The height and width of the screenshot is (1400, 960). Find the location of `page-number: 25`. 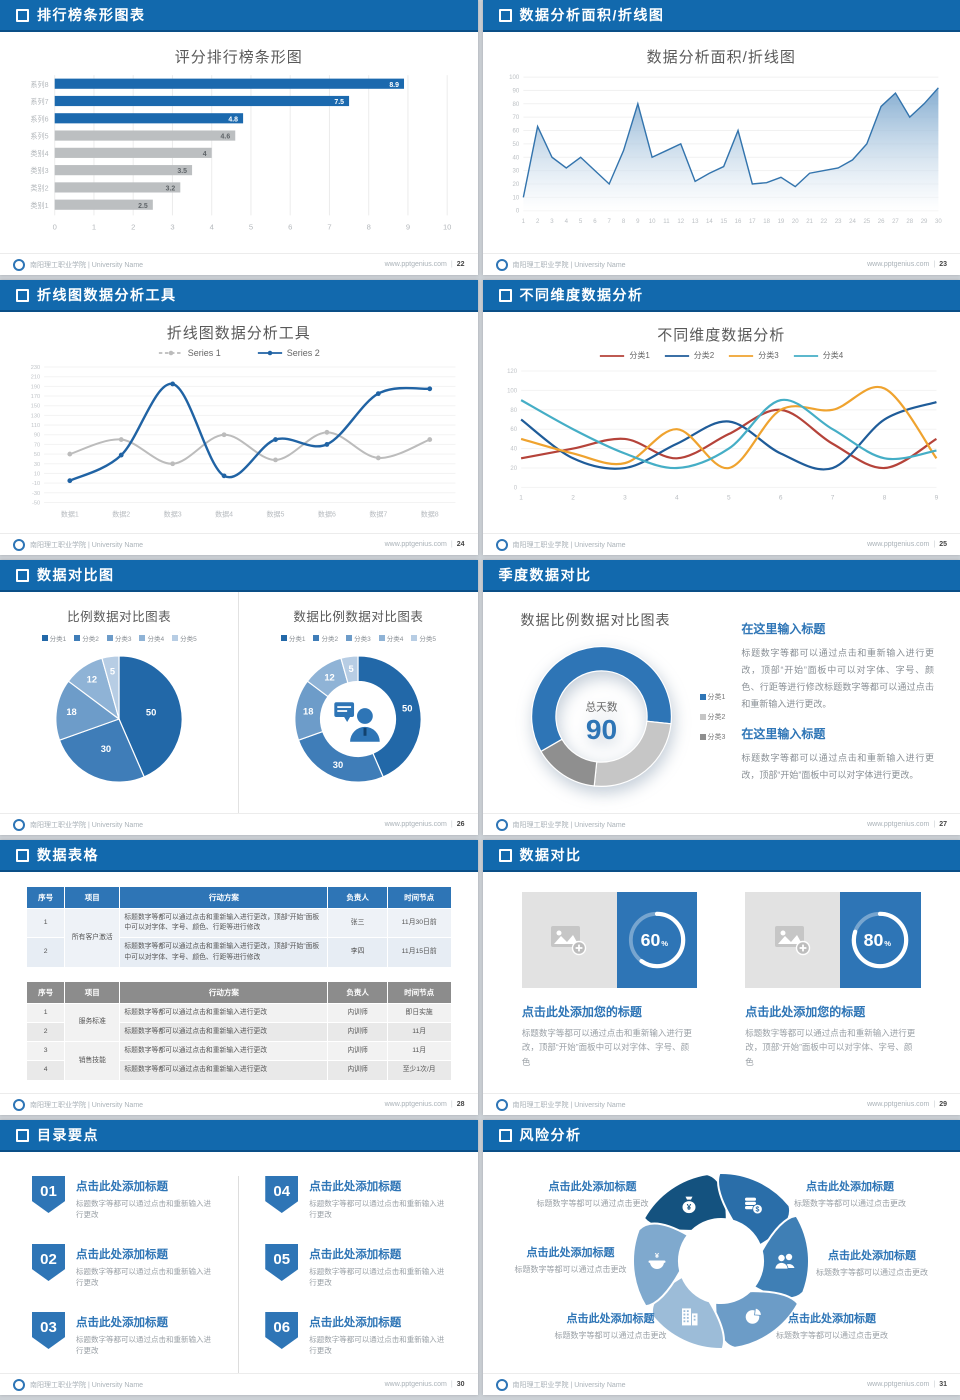

page-number: 25 is located at coordinates (943, 544).